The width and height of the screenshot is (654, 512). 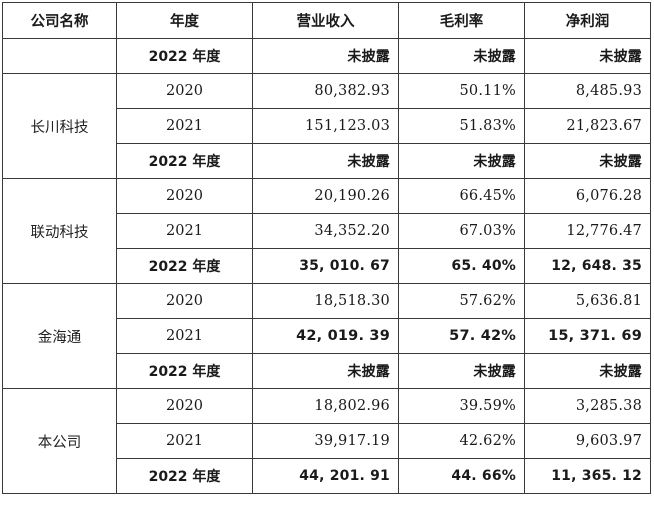 I want to click on revenue-cell: 18,802.96, so click(x=325, y=406).